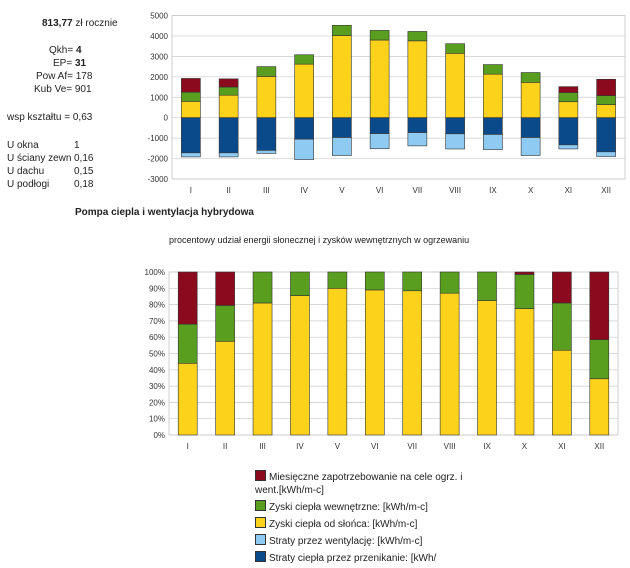  I want to click on y-tick-label: 20%, so click(157, 402).